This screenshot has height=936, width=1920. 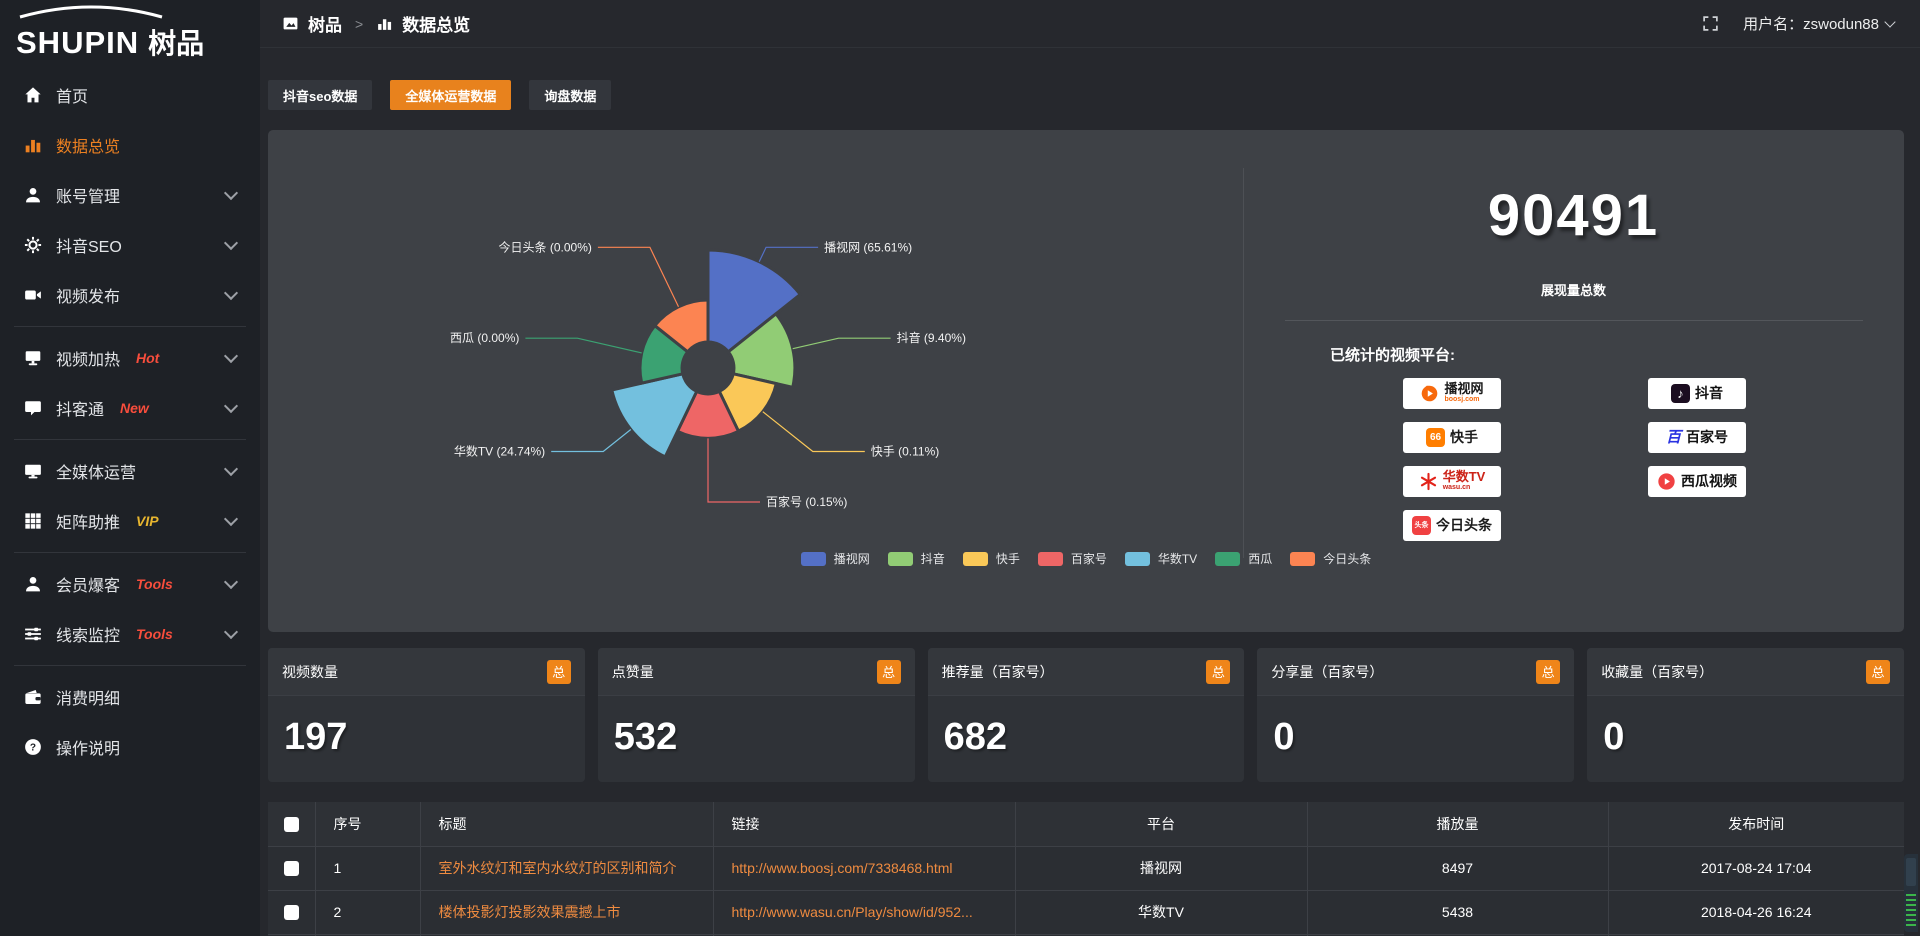 What do you see at coordinates (991, 558) in the screenshot?
I see `legend-item: 快手` at bounding box center [991, 558].